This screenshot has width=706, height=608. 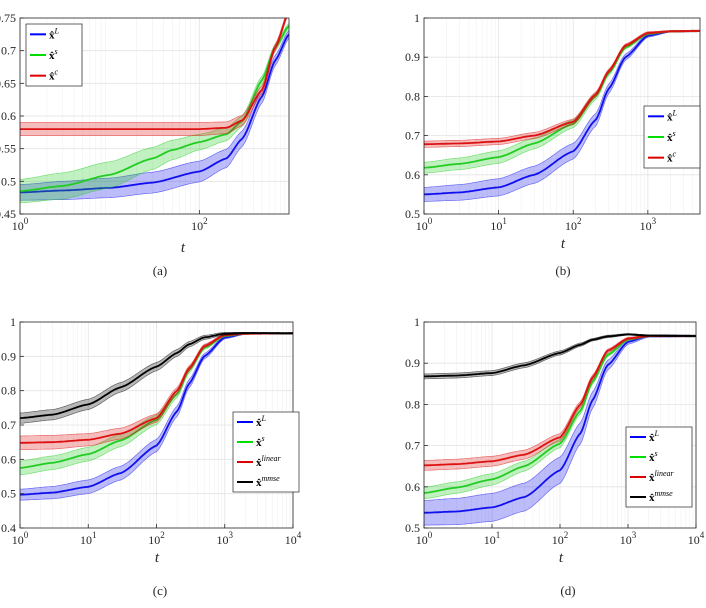 What do you see at coordinates (8, 18) in the screenshot?
I see `y-tick-label: 0.75` at bounding box center [8, 18].